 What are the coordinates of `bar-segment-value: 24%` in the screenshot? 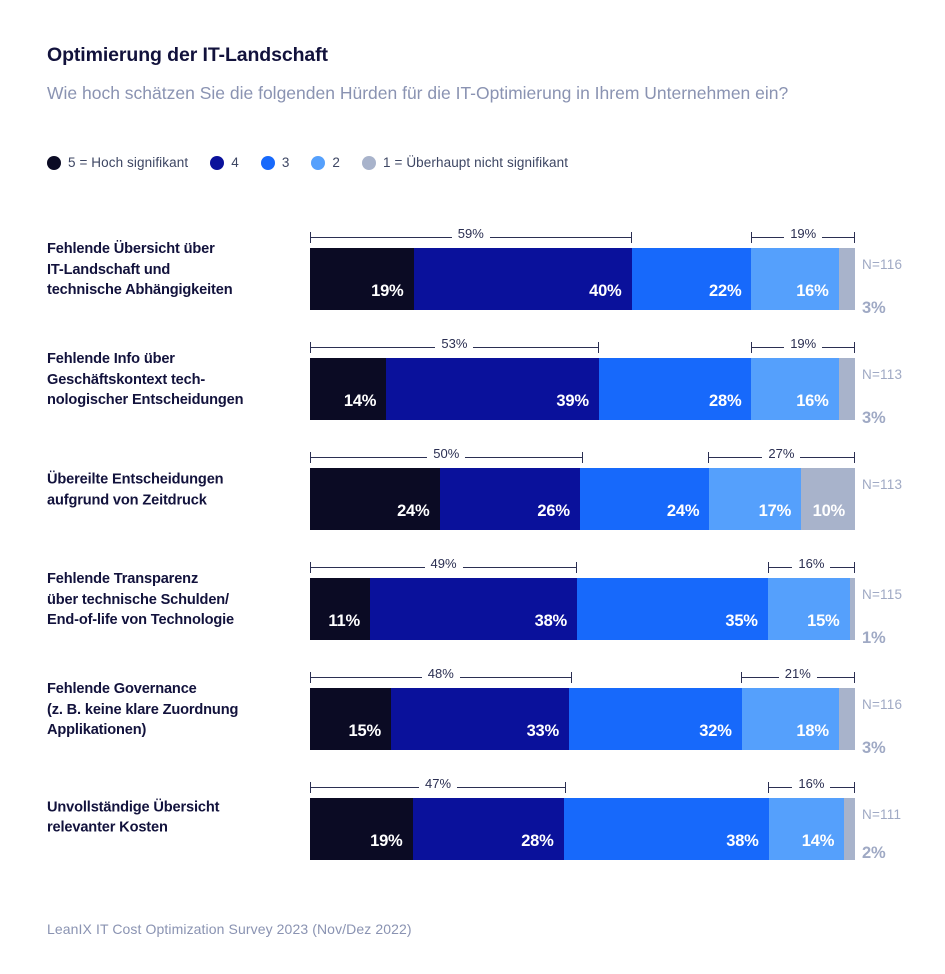 It's located at (413, 511).